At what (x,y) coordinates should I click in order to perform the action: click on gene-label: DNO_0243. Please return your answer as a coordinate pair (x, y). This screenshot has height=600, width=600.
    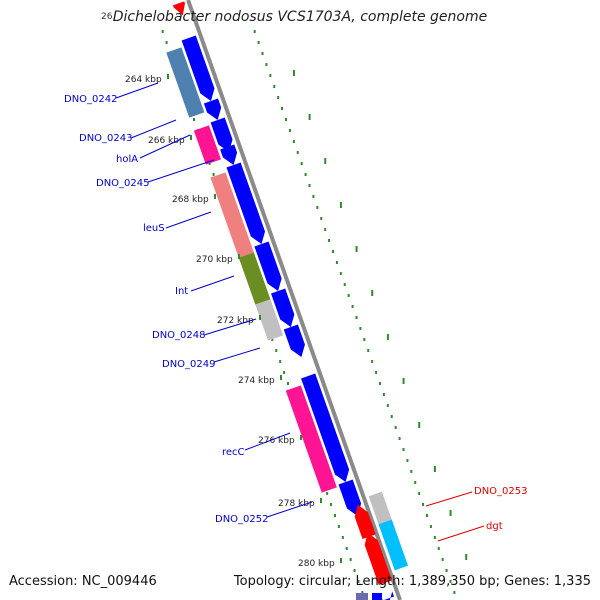
    Looking at the image, I should click on (106, 138).